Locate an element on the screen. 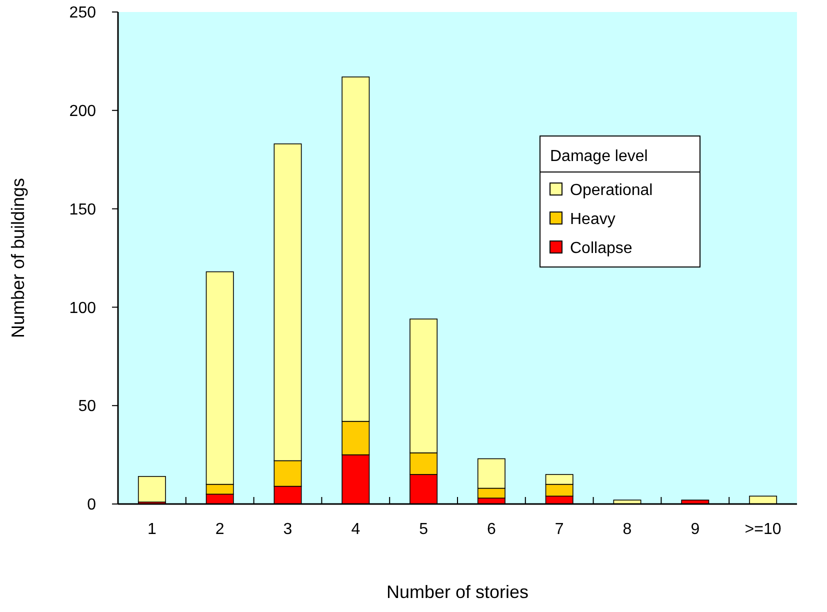  x-tick-label: 6 is located at coordinates (491, 529).